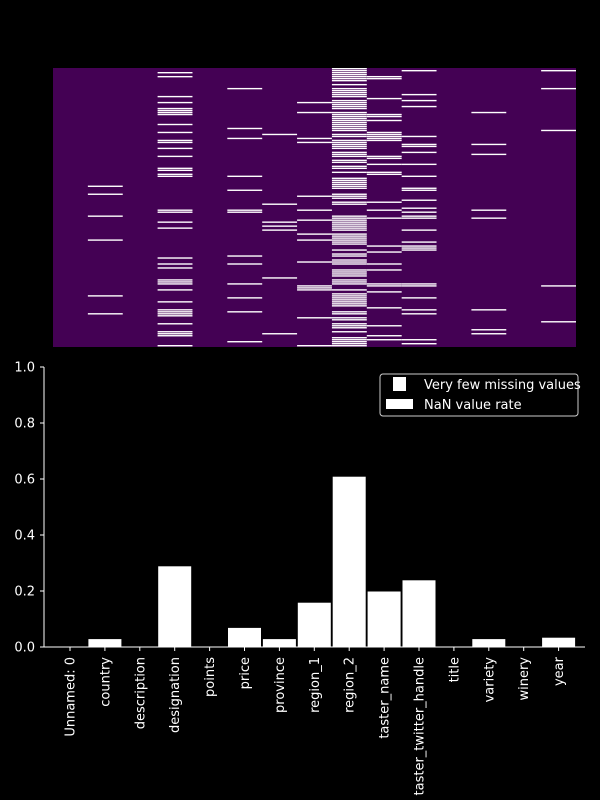 This screenshot has height=800, width=600. Describe the element at coordinates (559, 642) in the screenshot. I see `bar-year` at that location.